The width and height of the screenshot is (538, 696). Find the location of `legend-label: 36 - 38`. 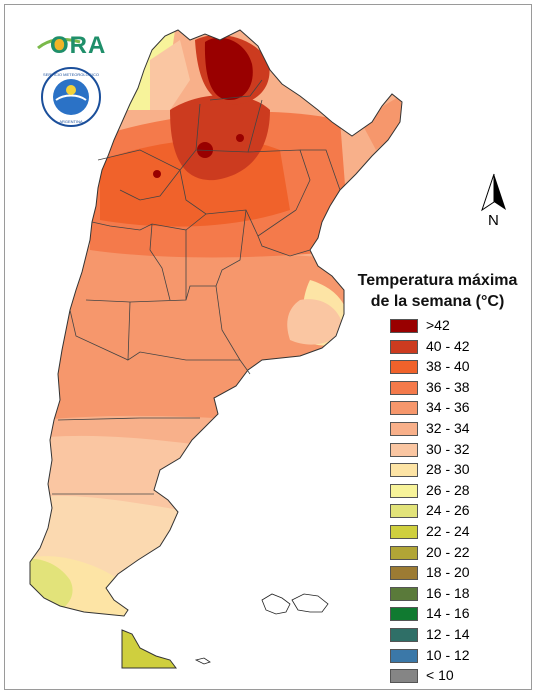

legend-label: 36 - 38 is located at coordinates (448, 386).